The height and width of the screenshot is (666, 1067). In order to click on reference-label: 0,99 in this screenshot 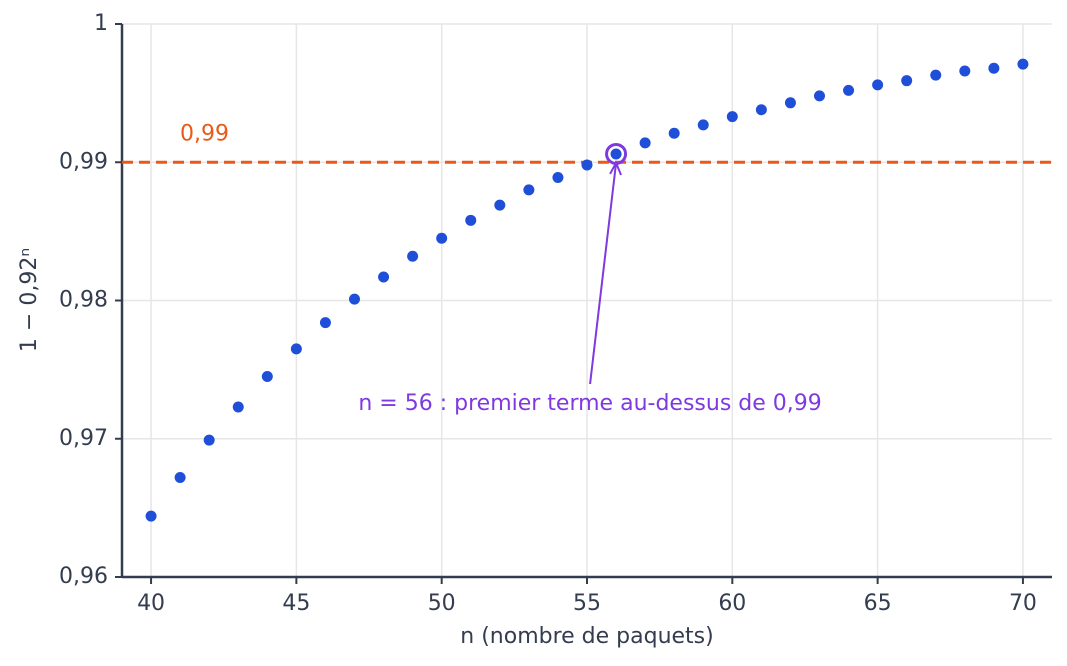, I will do `click(204, 133)`.